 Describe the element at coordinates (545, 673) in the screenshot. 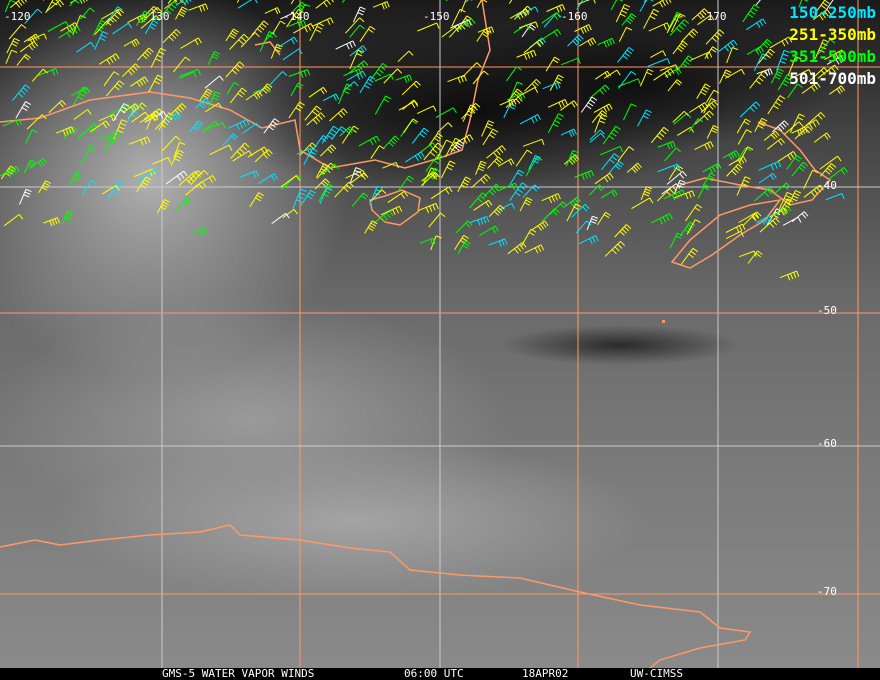

I see `footer-date: 18APR02` at that location.